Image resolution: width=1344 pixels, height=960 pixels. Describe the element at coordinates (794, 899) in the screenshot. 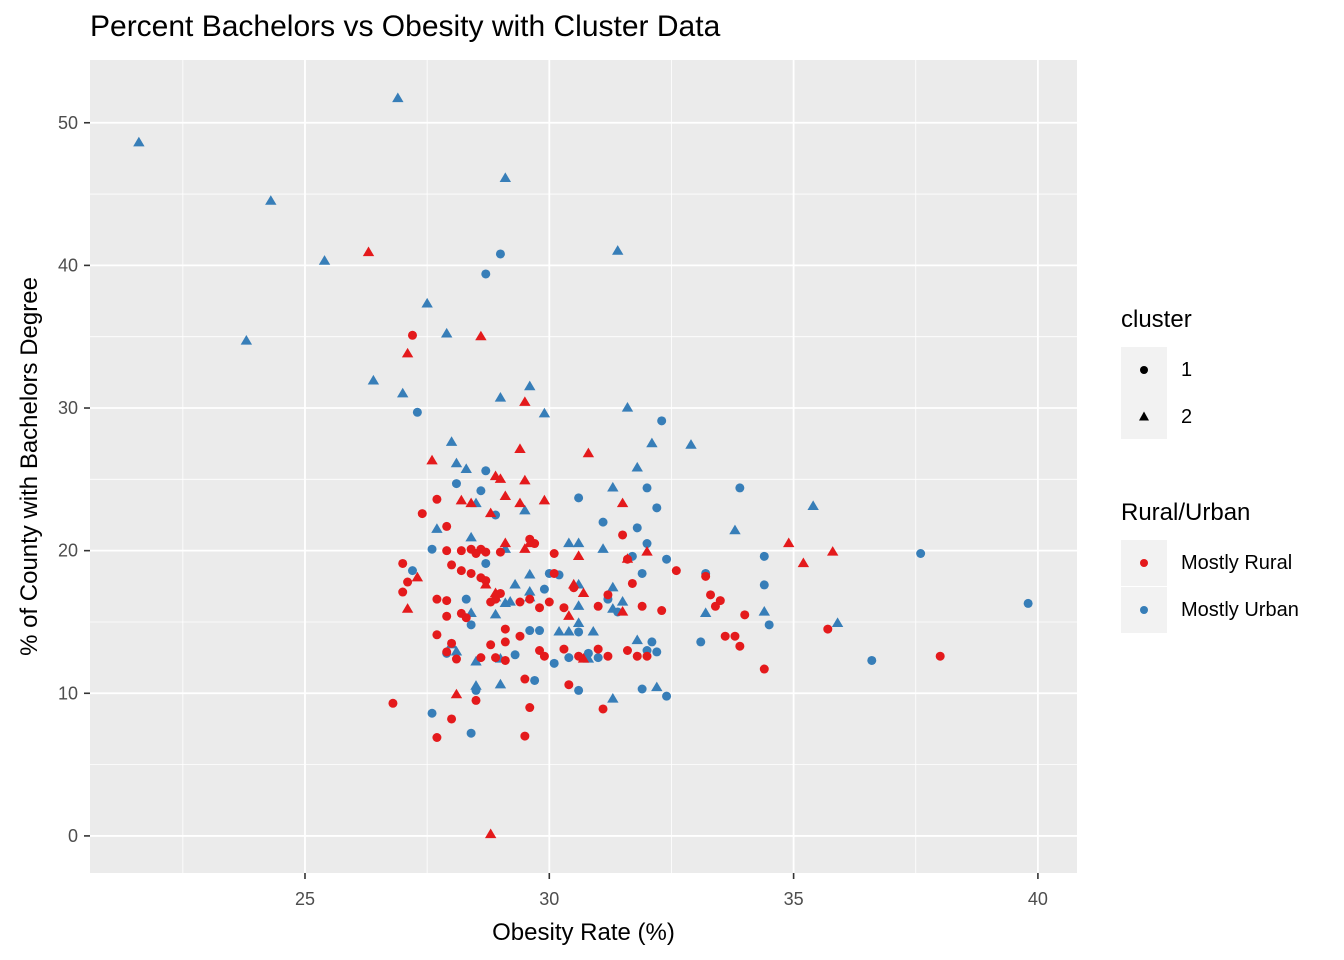

I see `x-tick-label: 35` at that location.